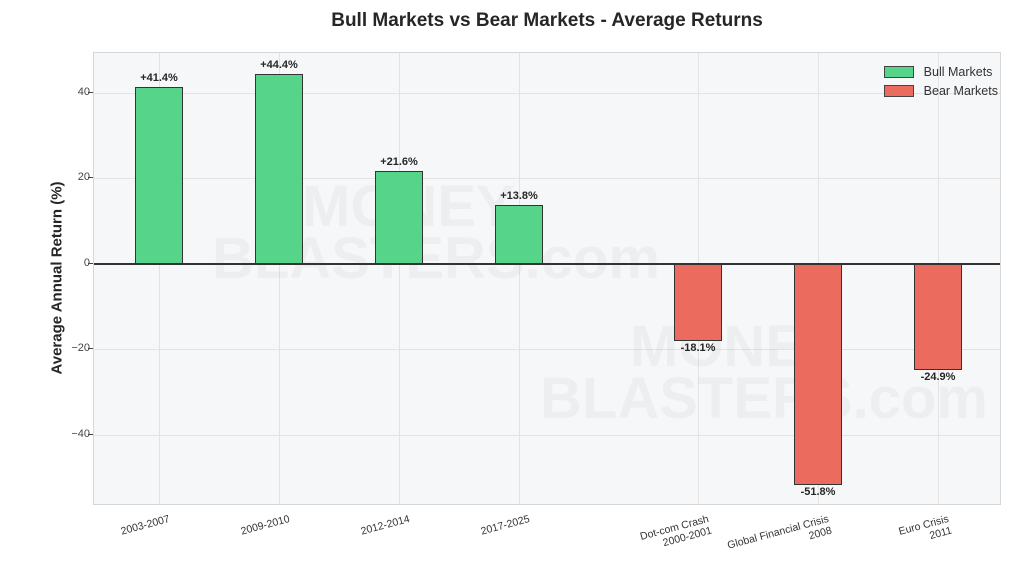  What do you see at coordinates (676, 533) in the screenshot?
I see `x-tick-label: Dot-com Crash 2000-2001` at bounding box center [676, 533].